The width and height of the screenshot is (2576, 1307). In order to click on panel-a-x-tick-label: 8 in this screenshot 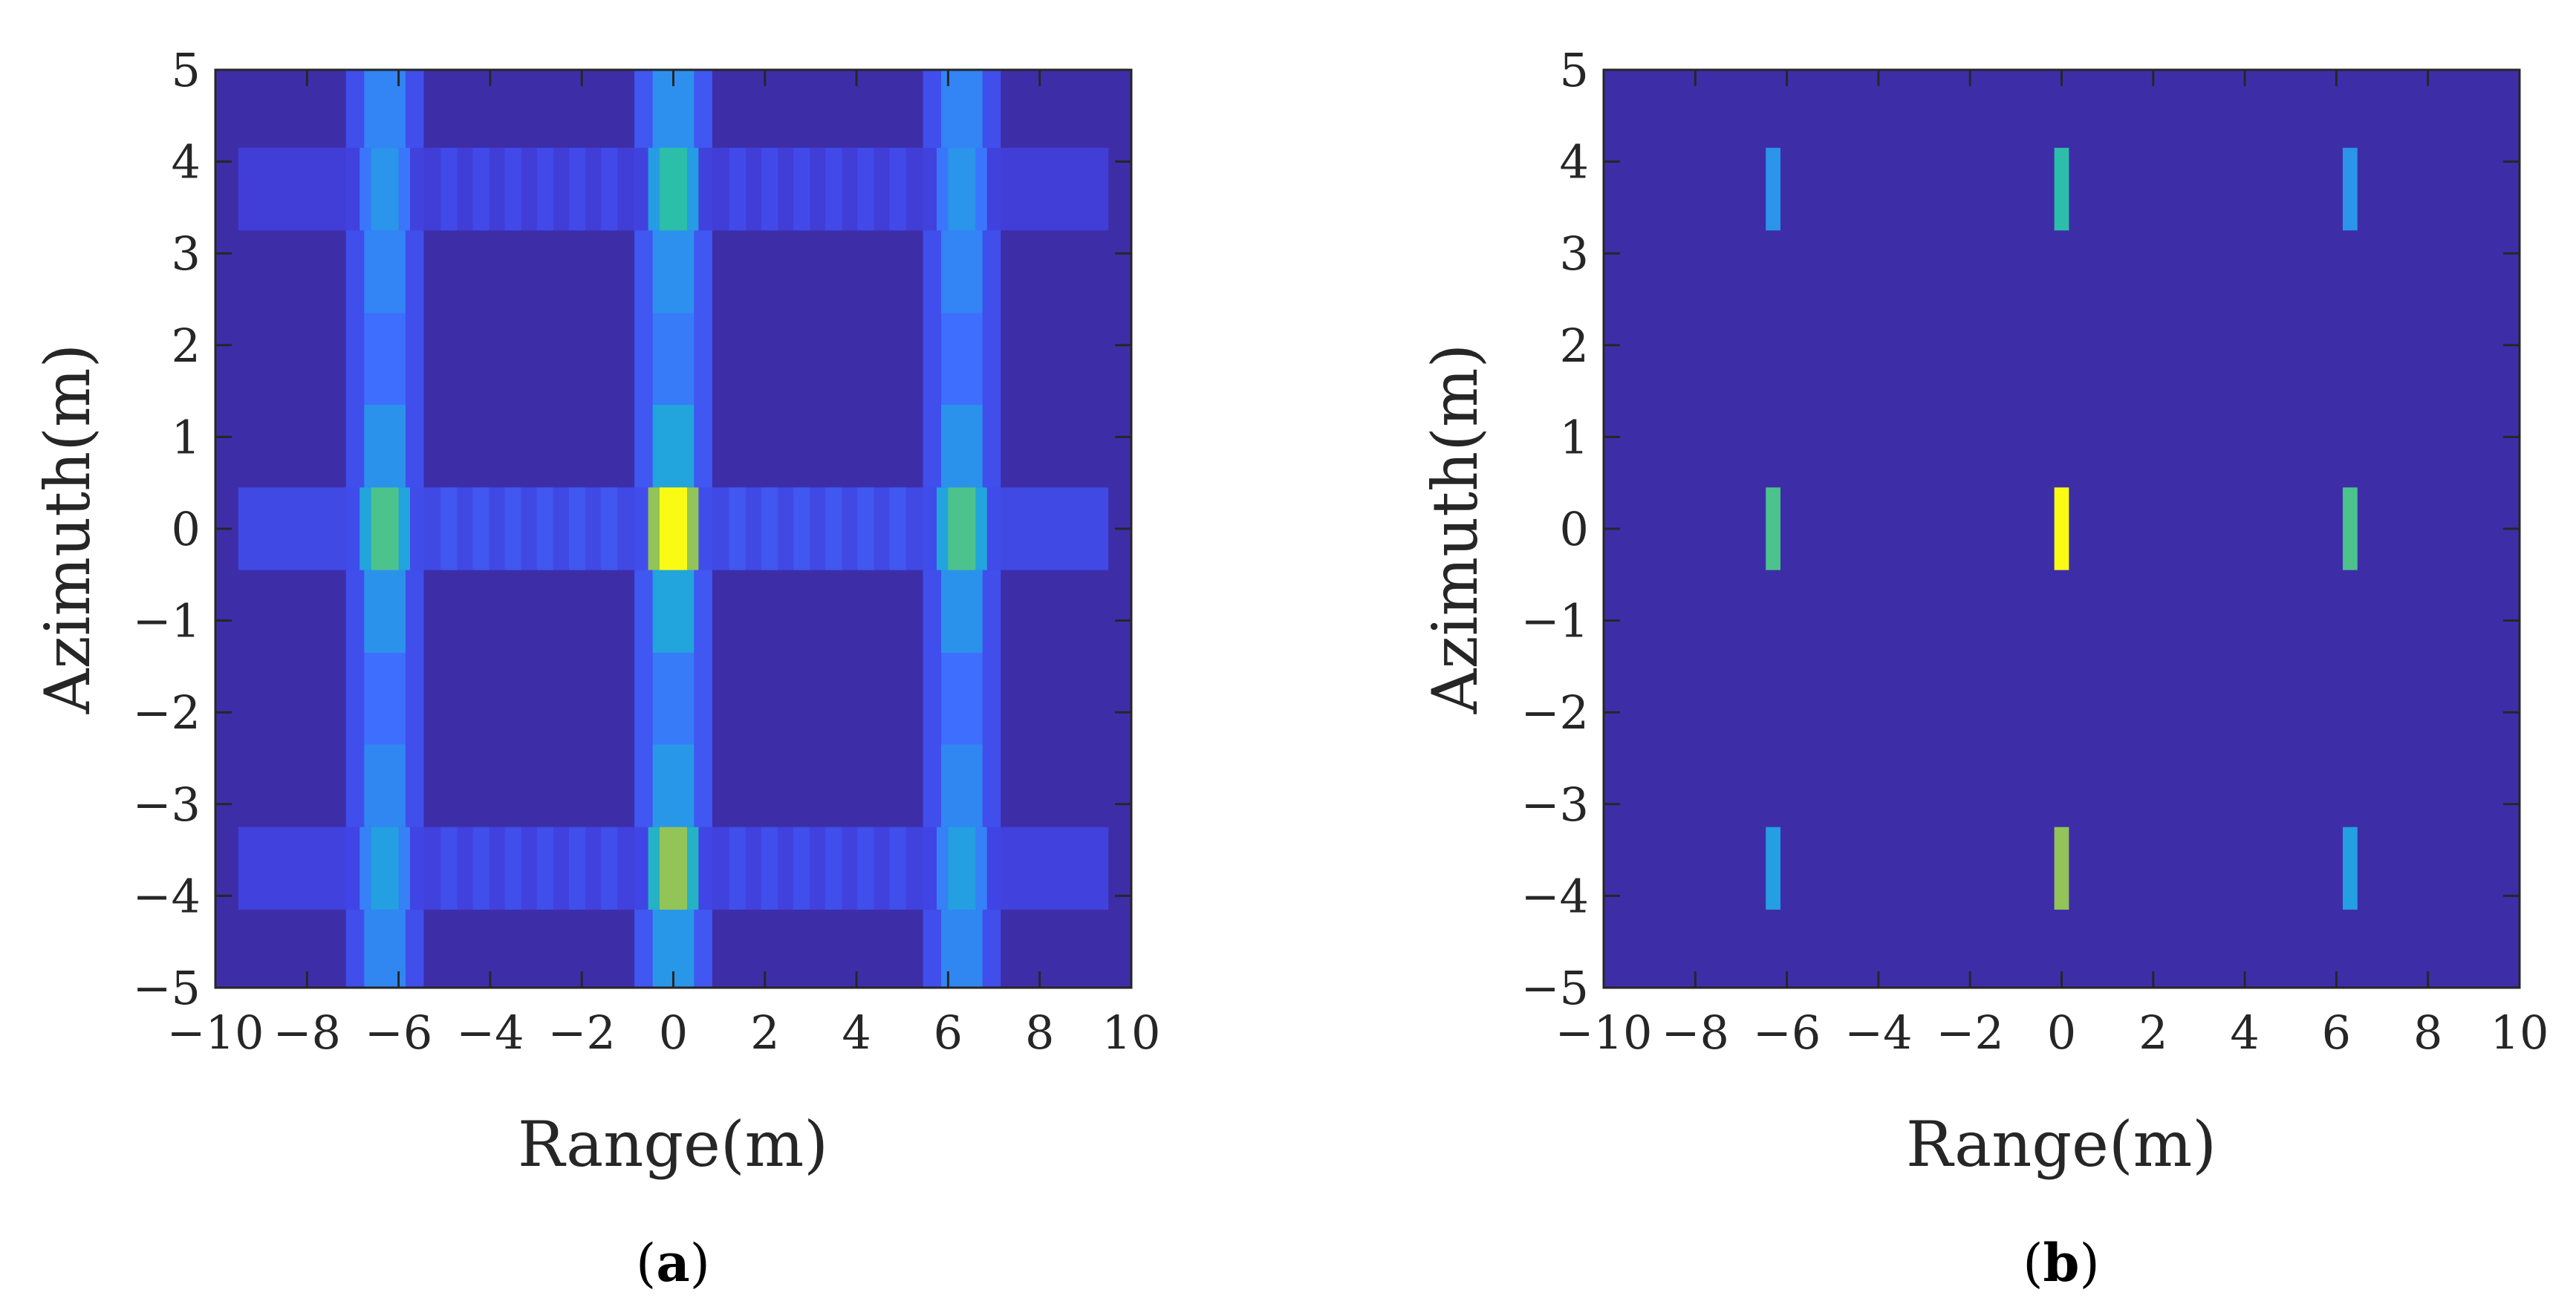, I will do `click(1039, 1032)`.